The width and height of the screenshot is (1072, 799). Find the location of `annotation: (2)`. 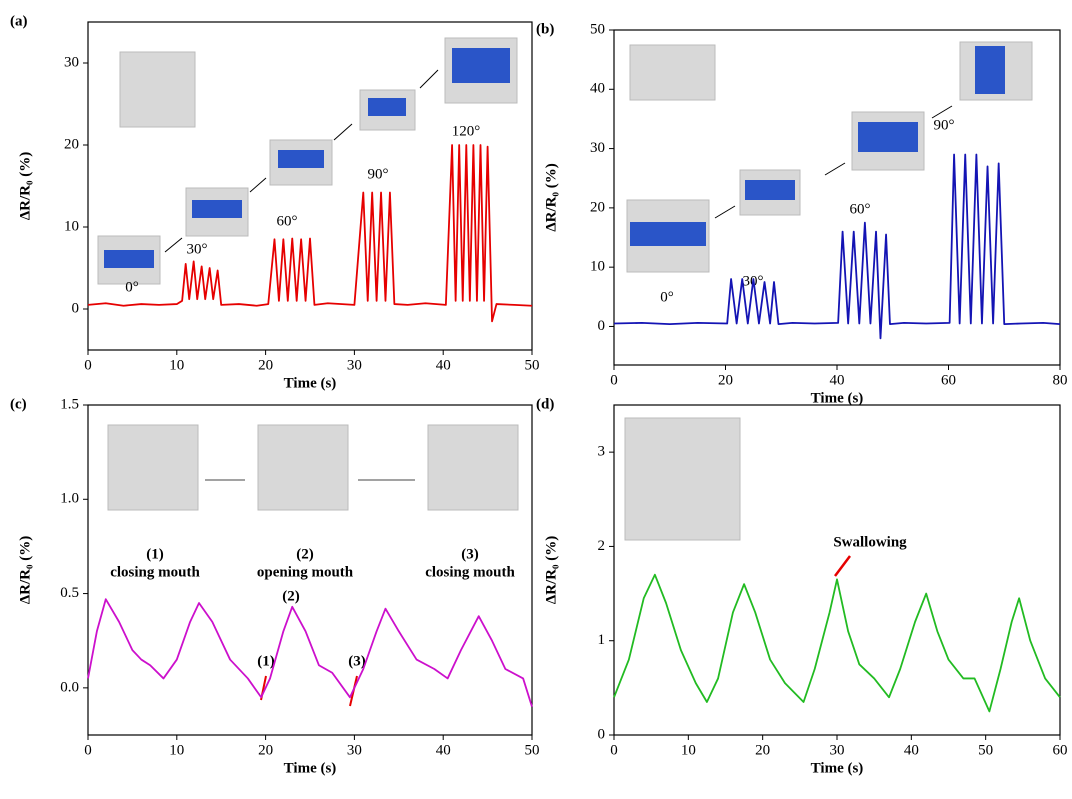

annotation: (2) is located at coordinates (291, 596).